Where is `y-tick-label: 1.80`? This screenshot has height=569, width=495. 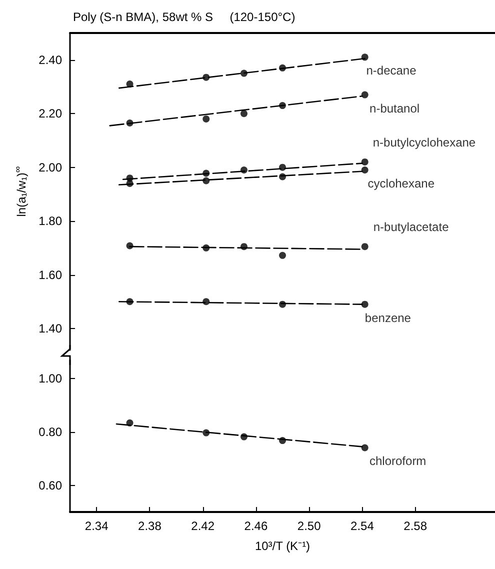
y-tick-label: 1.80 is located at coordinates (50, 221).